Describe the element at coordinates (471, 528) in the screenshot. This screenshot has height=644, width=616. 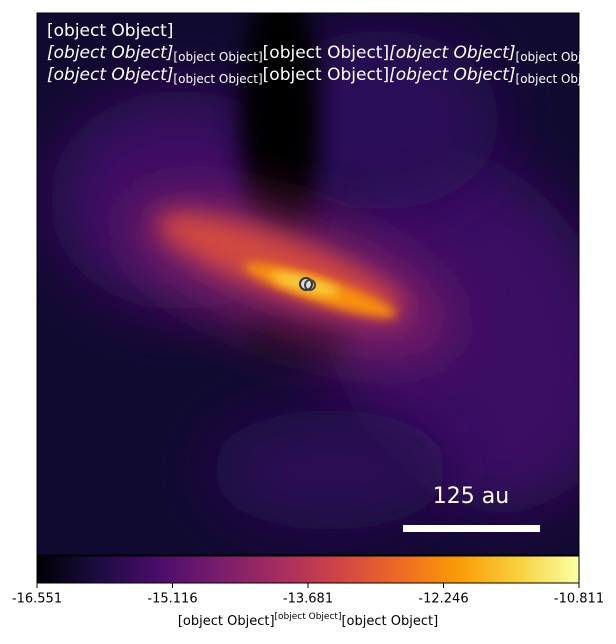
I see `scale-bar` at that location.